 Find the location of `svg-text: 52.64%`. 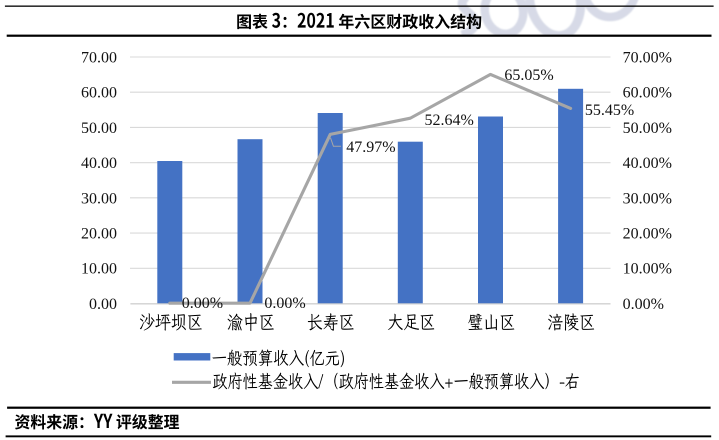

svg-text: 52.64% is located at coordinates (449, 120).